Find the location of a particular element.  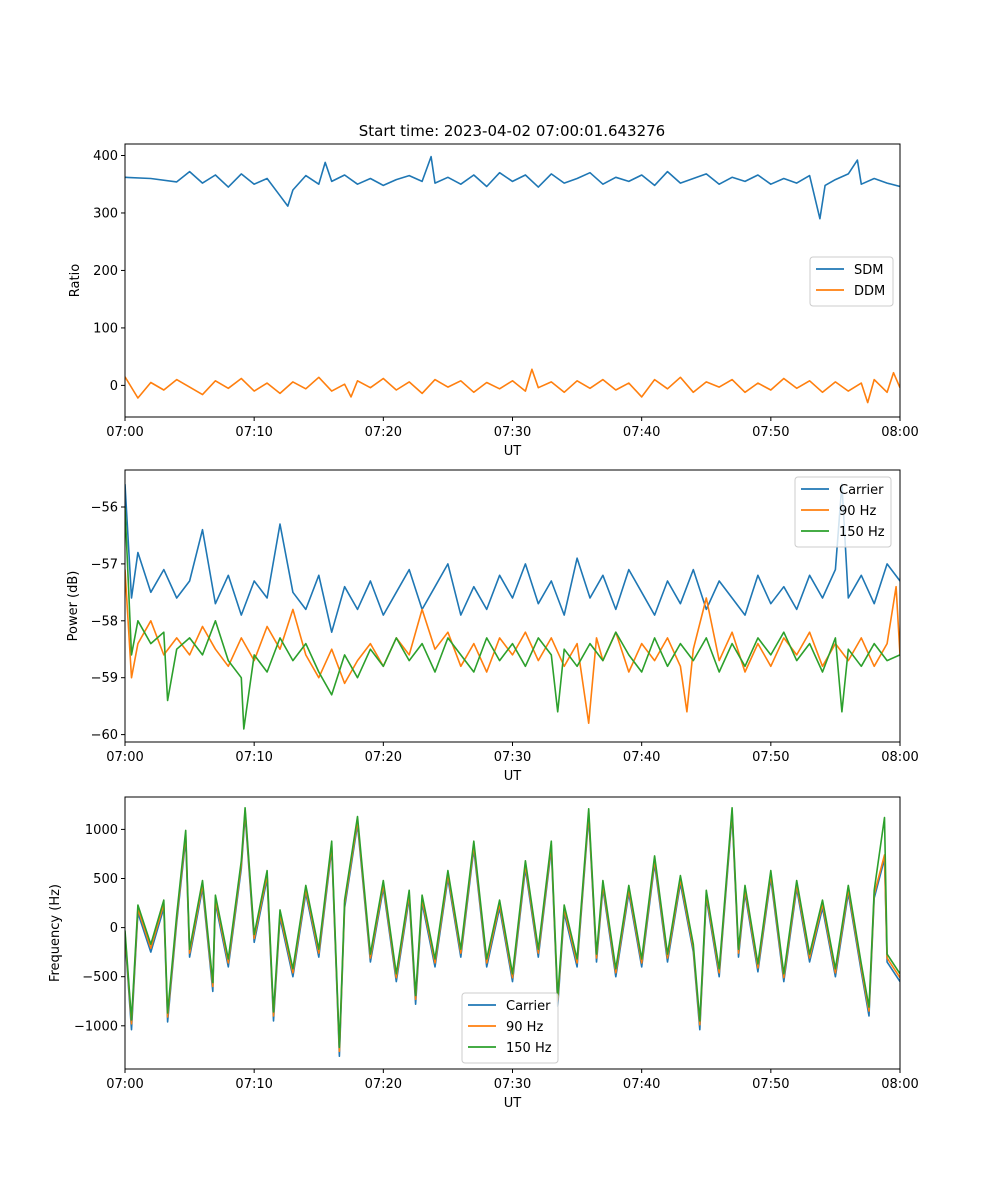

y-axis-label: Power (dB) is located at coordinates (73, 606).